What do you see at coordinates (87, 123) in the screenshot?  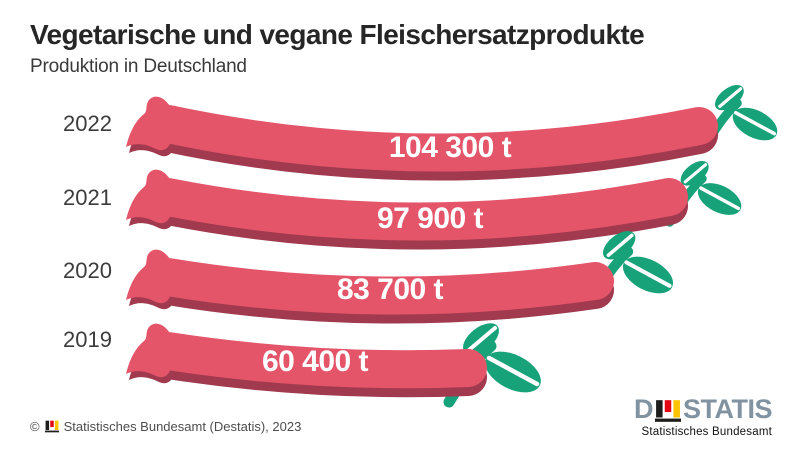 I see `year-label: 2022` at bounding box center [87, 123].